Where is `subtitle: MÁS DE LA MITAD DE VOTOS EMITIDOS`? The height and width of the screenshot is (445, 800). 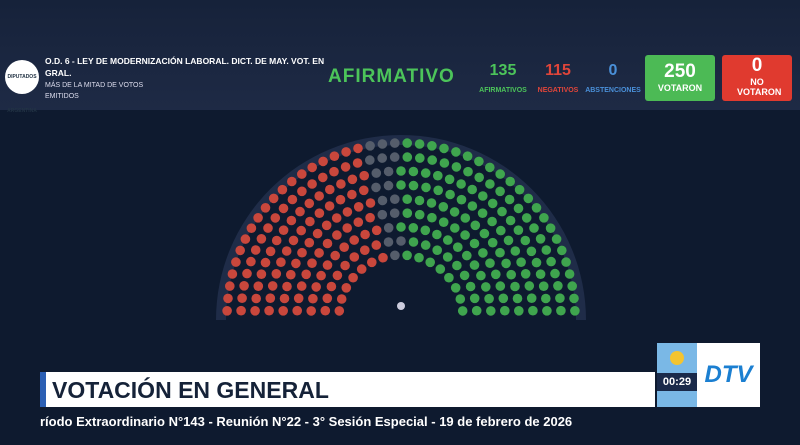
subtitle: MÁS DE LA MITAD DE VOTOS EMITIDOS is located at coordinates (94, 91).